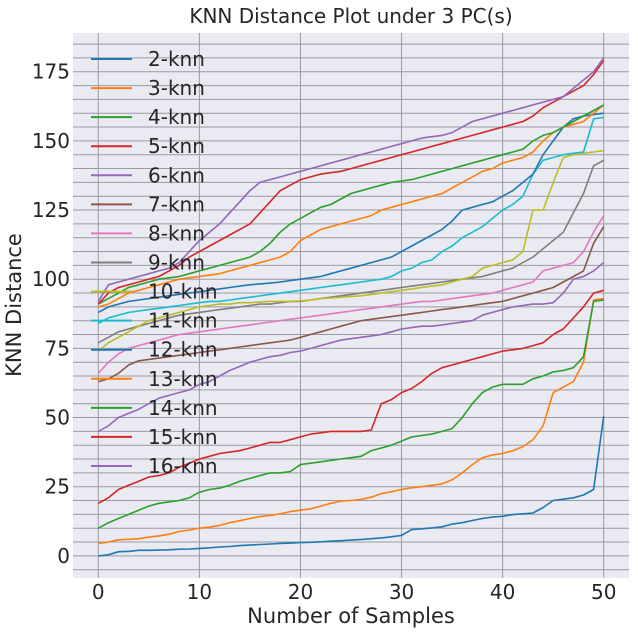 The height and width of the screenshot is (634, 638). I want to click on legend-label-8-knn: 8-knn, so click(176, 233).